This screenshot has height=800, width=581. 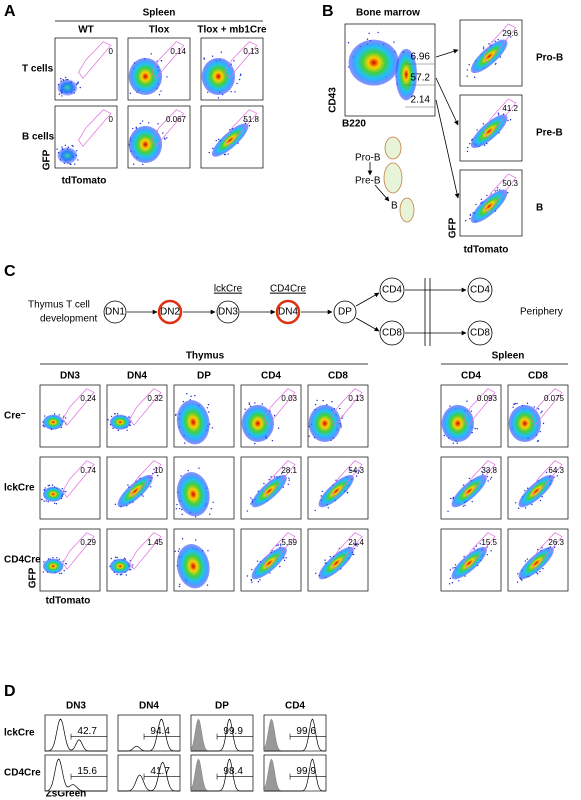 What do you see at coordinates (232, 30) in the screenshot?
I see `column-header: Tlox + mb1Cre` at bounding box center [232, 30].